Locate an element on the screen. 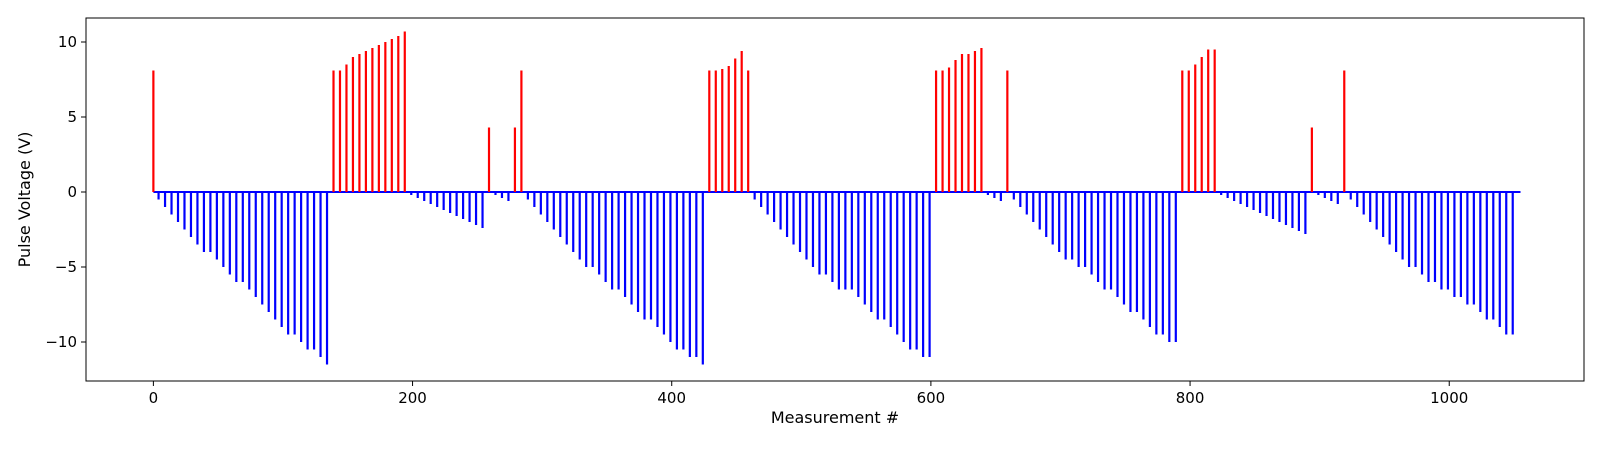 The height and width of the screenshot is (450, 1600). x-tick-label: 600 is located at coordinates (931, 398).